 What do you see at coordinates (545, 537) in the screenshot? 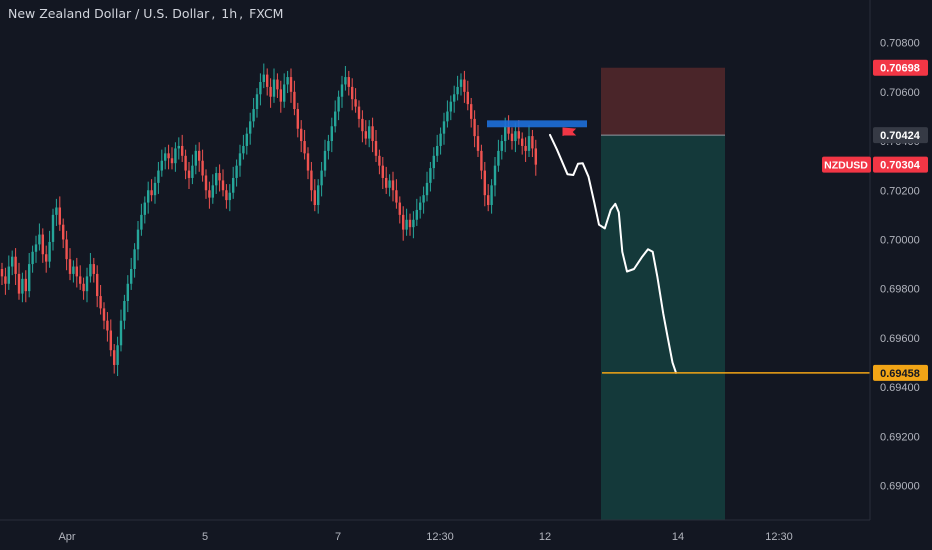
I see `x-tick-label: 12` at bounding box center [545, 537].